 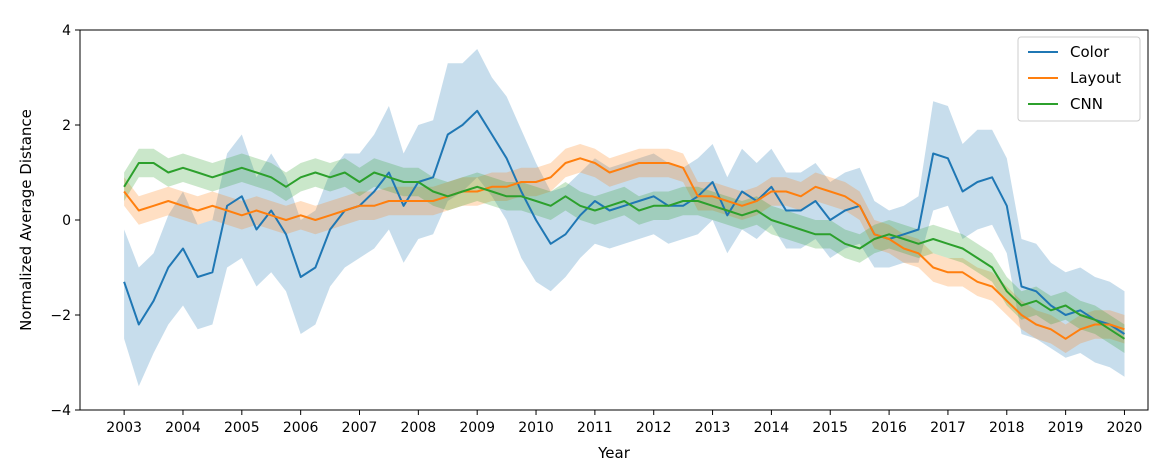 I want to click on x-tick-label: 2003, so click(x=124, y=428).